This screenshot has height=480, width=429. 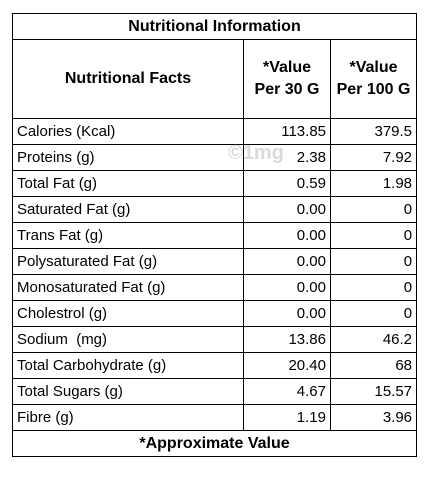 I want to click on data-row: Total Carbohydrate (g) 20.40 68, so click(x=215, y=365).